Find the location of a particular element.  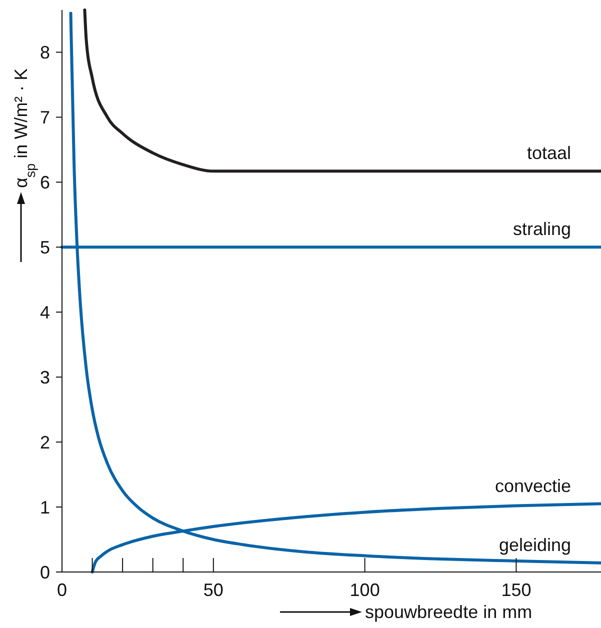

y-tick-label: 2 is located at coordinates (45, 442).